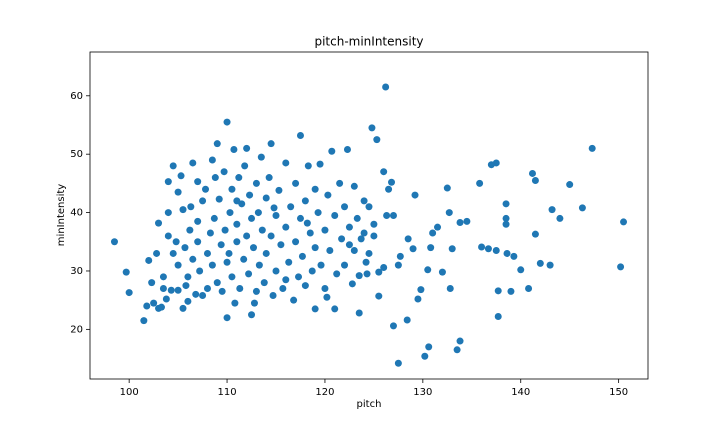 The width and height of the screenshot is (720, 436). What do you see at coordinates (422, 392) in the screenshot?
I see `x-tick-label: 130` at bounding box center [422, 392].